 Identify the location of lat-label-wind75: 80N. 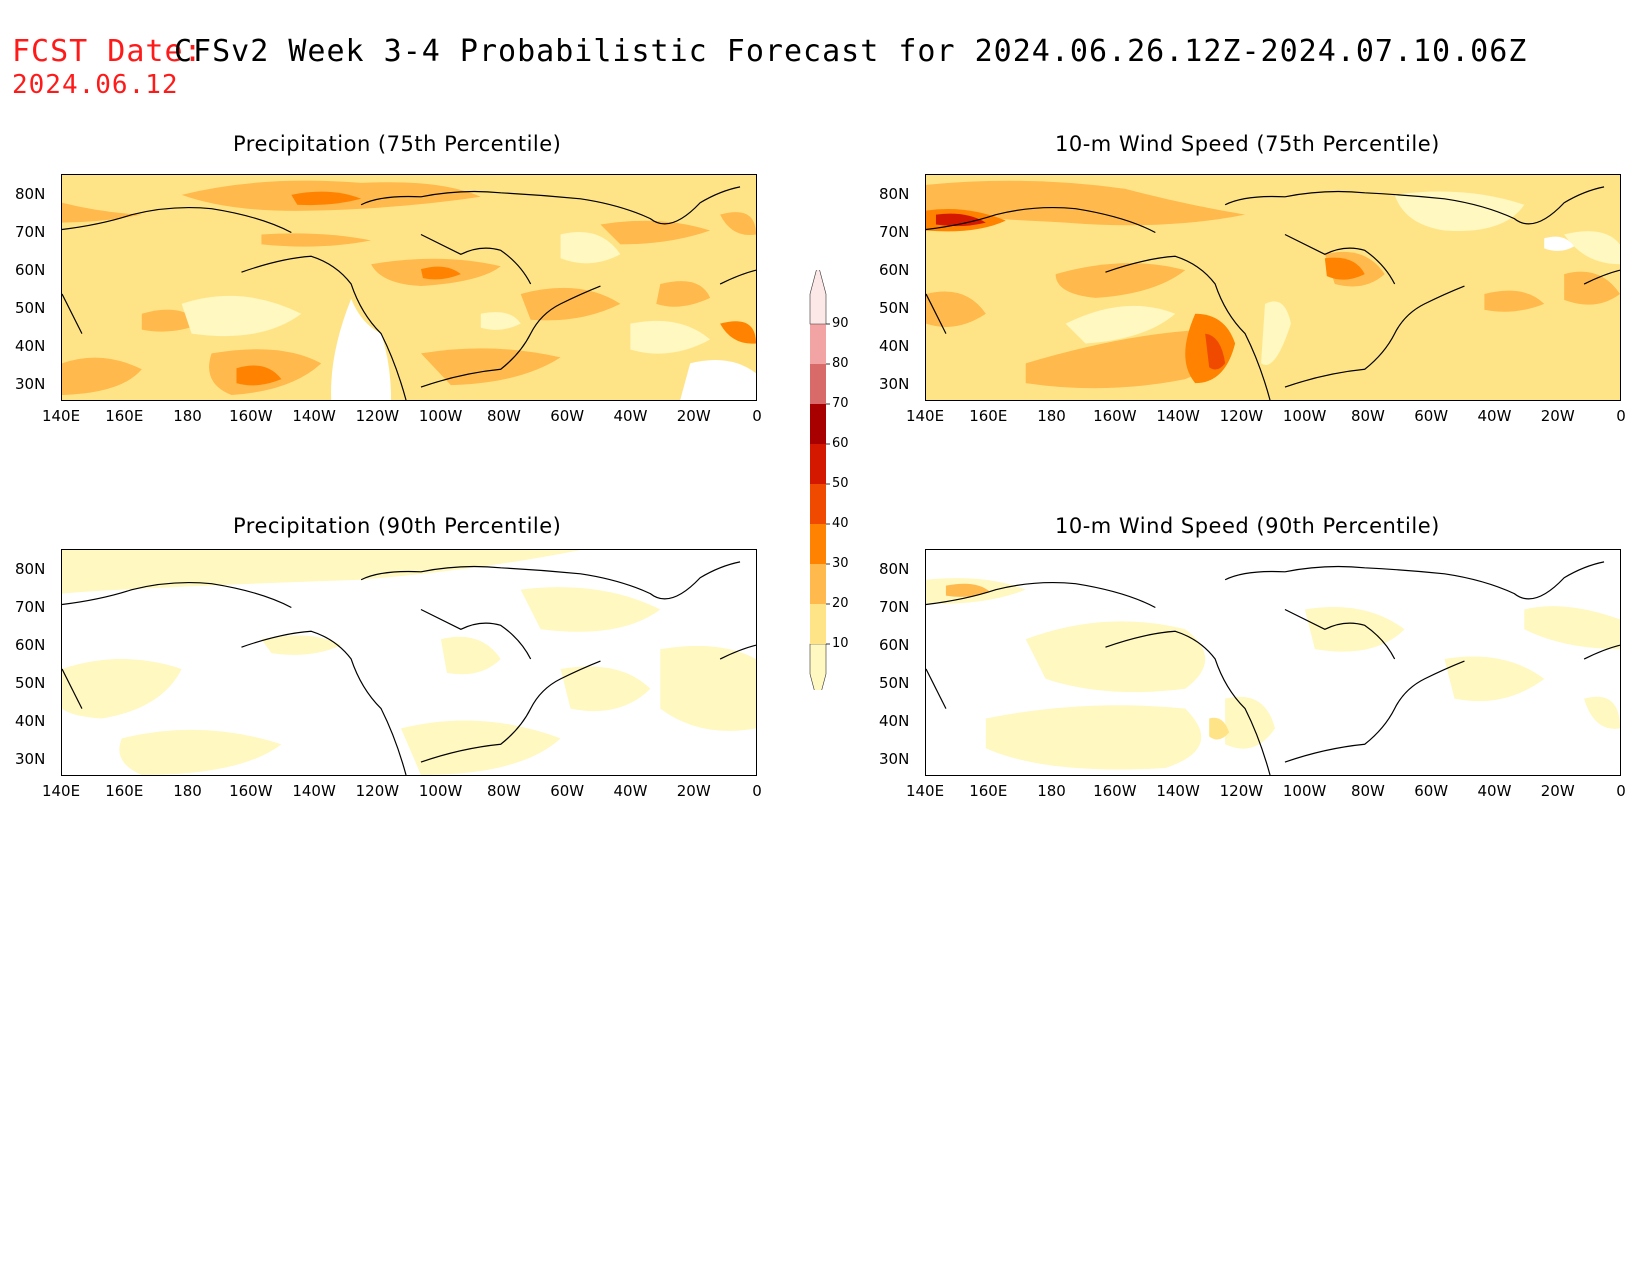
(894, 194).